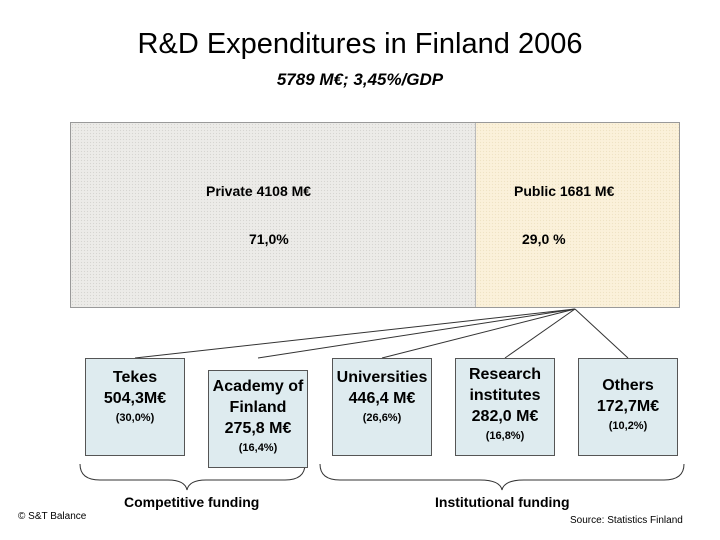  I want to click on private-label: Private 4108 M€, so click(259, 191).